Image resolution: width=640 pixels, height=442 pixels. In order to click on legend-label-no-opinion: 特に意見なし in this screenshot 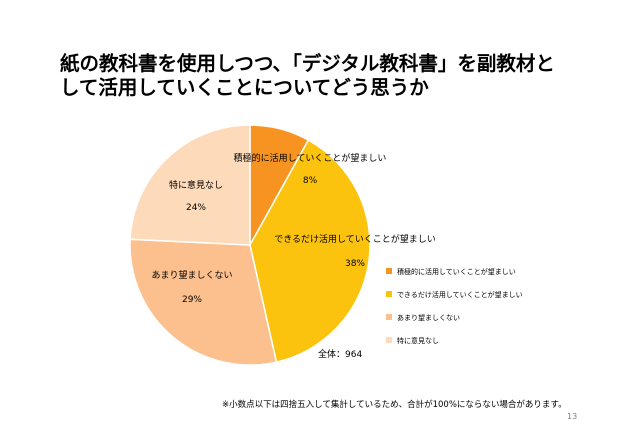, I will do `click(418, 340)`.